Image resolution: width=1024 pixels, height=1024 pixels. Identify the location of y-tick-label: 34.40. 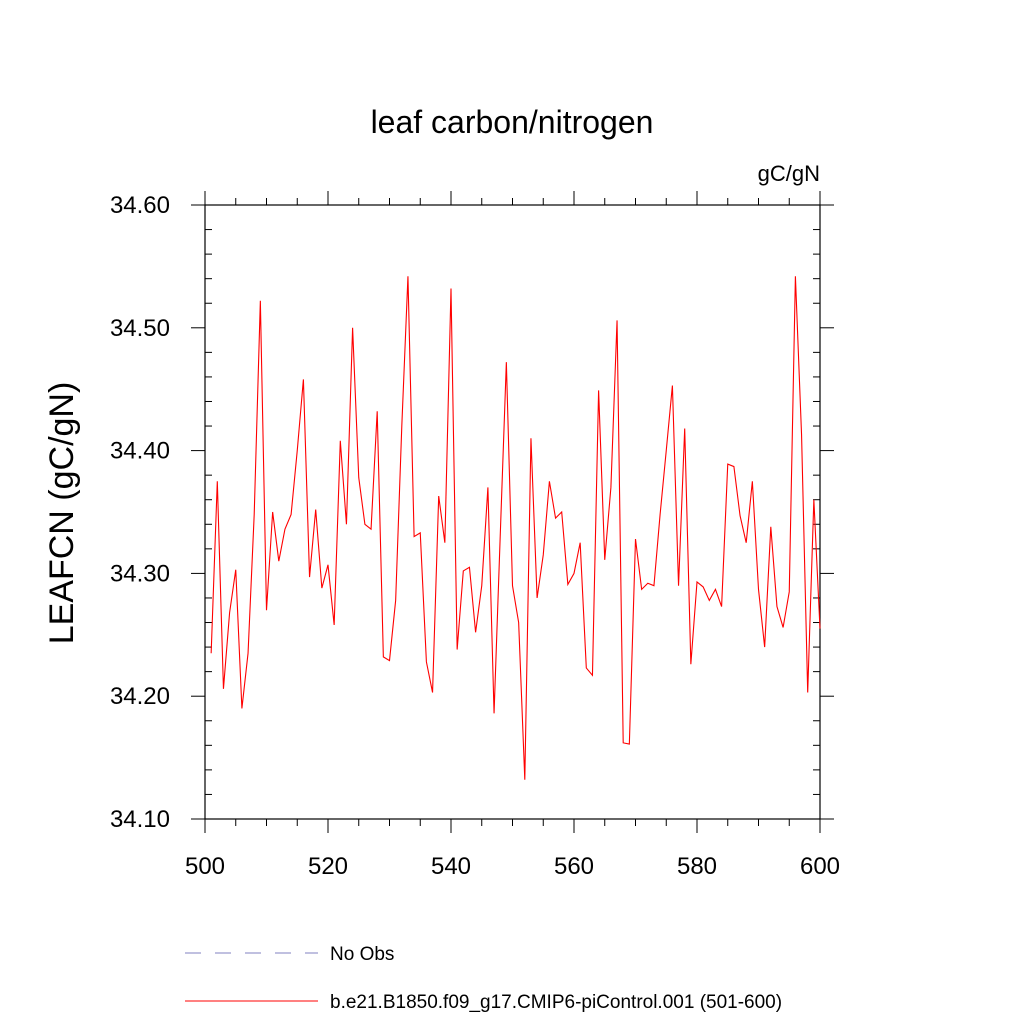
(140, 451).